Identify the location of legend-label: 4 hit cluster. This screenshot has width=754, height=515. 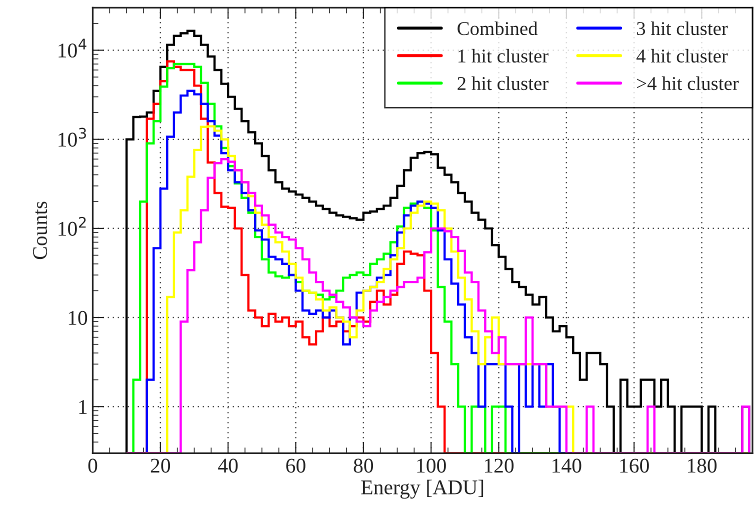
(682, 55).